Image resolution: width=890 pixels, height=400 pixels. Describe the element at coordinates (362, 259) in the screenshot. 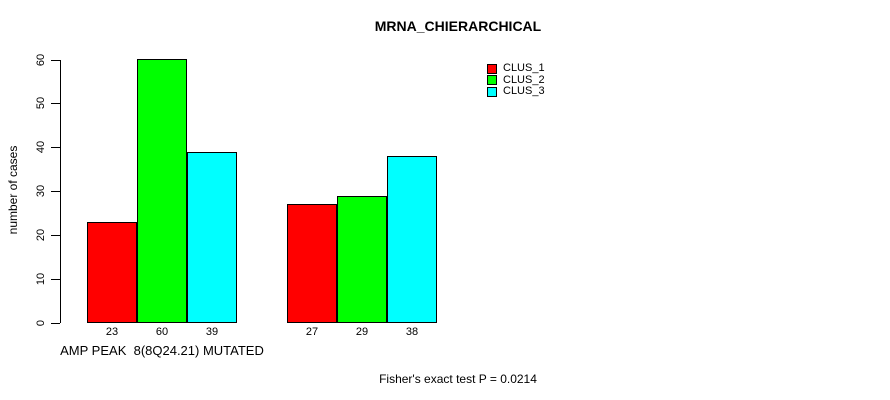

I see `bar-clus_2-group2` at that location.